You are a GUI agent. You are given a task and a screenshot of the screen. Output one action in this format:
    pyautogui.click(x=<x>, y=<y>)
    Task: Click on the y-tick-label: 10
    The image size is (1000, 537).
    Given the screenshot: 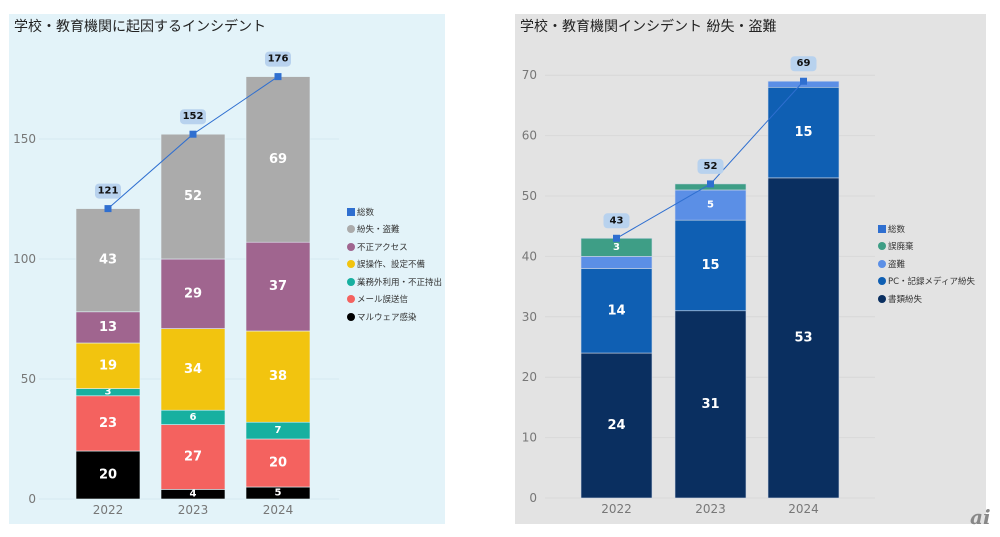 What is the action you would take?
    pyautogui.click(x=529, y=438)
    